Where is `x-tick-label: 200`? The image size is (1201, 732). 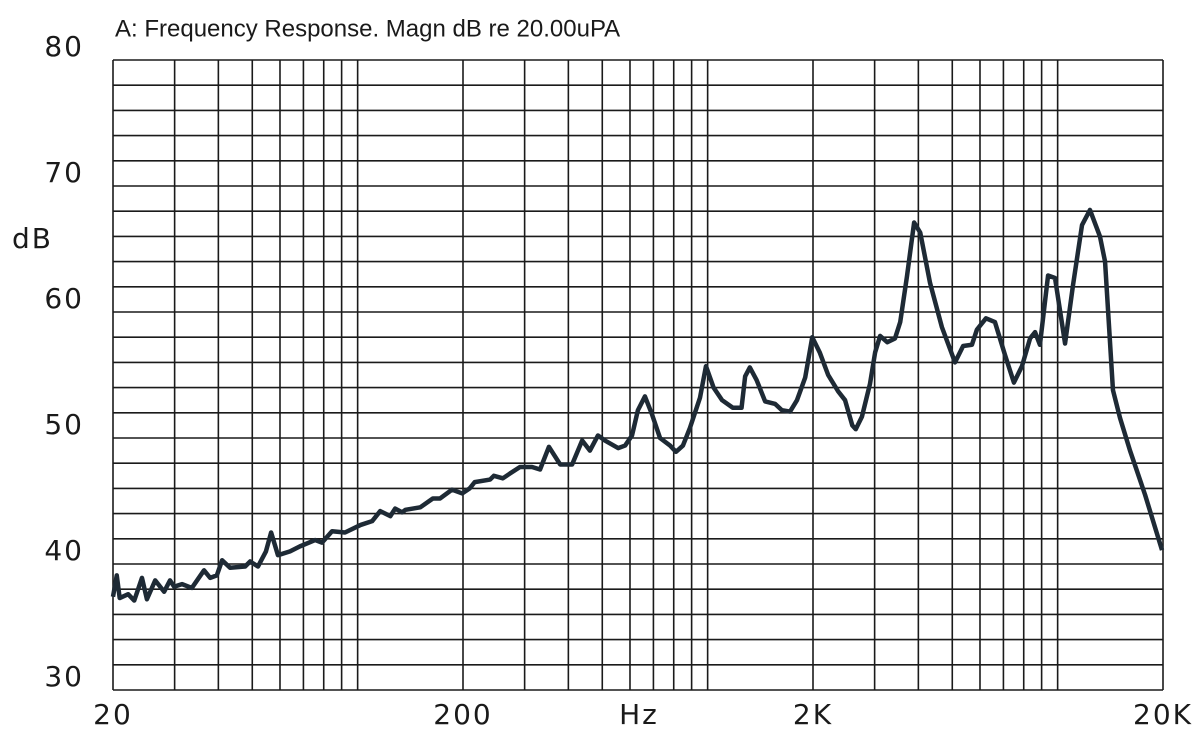 x-tick-label: 200 is located at coordinates (462, 714).